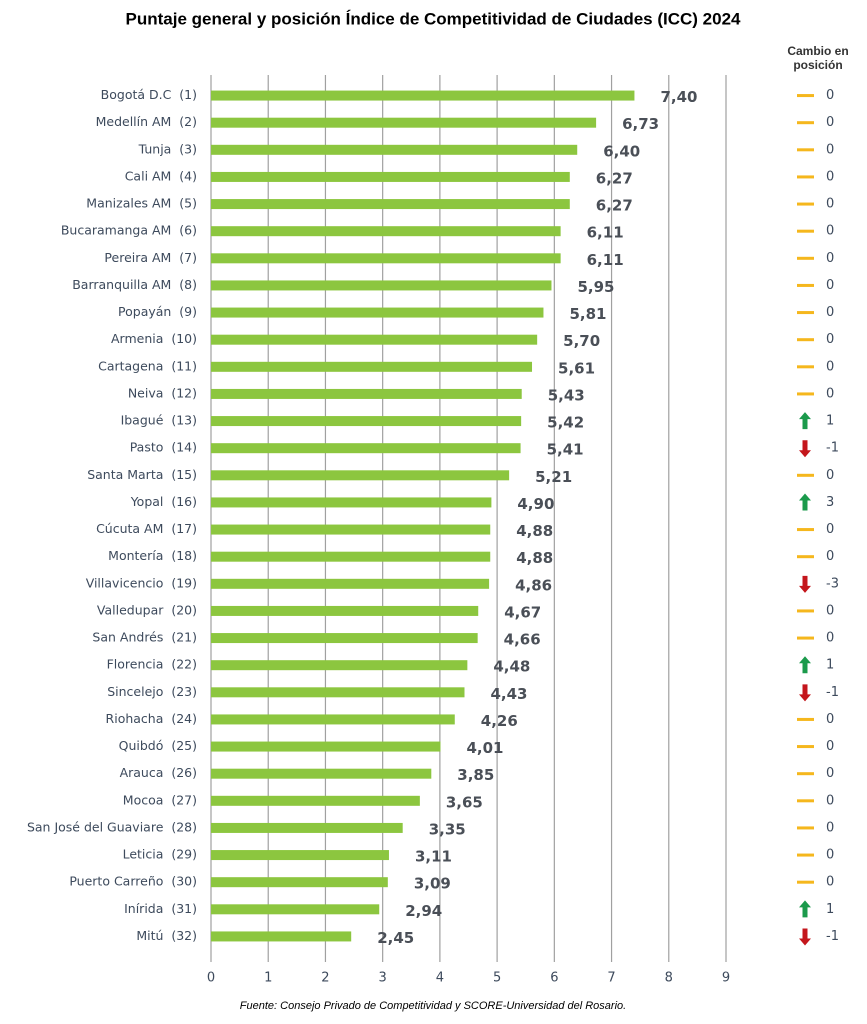 Image resolution: width=867 pixels, height=1024 pixels. What do you see at coordinates (166, 935) in the screenshot?
I see `category-label: Mitú (32)` at bounding box center [166, 935].